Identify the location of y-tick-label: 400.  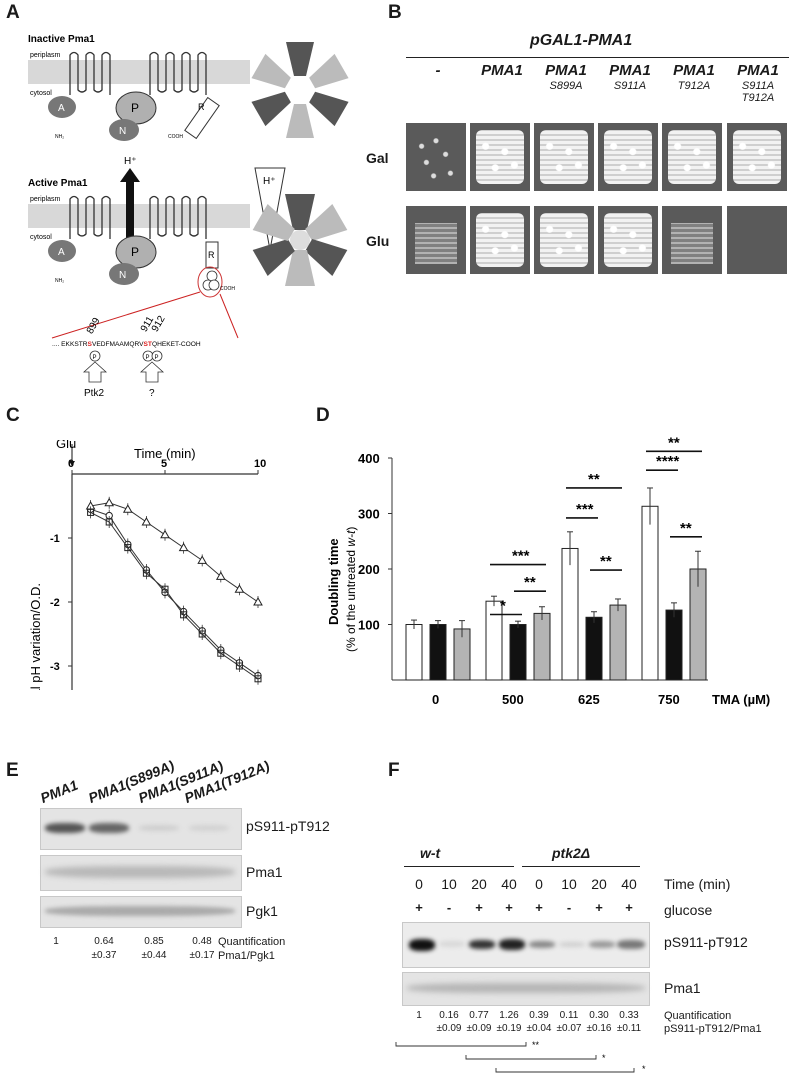
(369, 458).